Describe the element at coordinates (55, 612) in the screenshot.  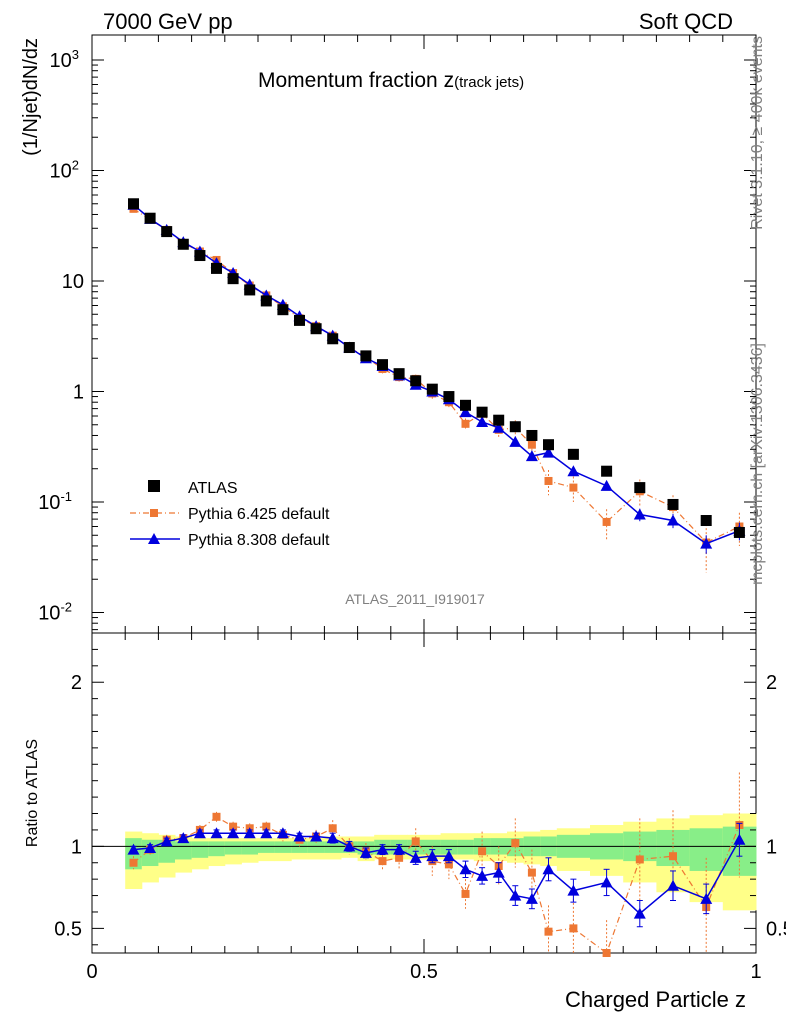
I see `y-tick-label: 10⁻²` at that location.